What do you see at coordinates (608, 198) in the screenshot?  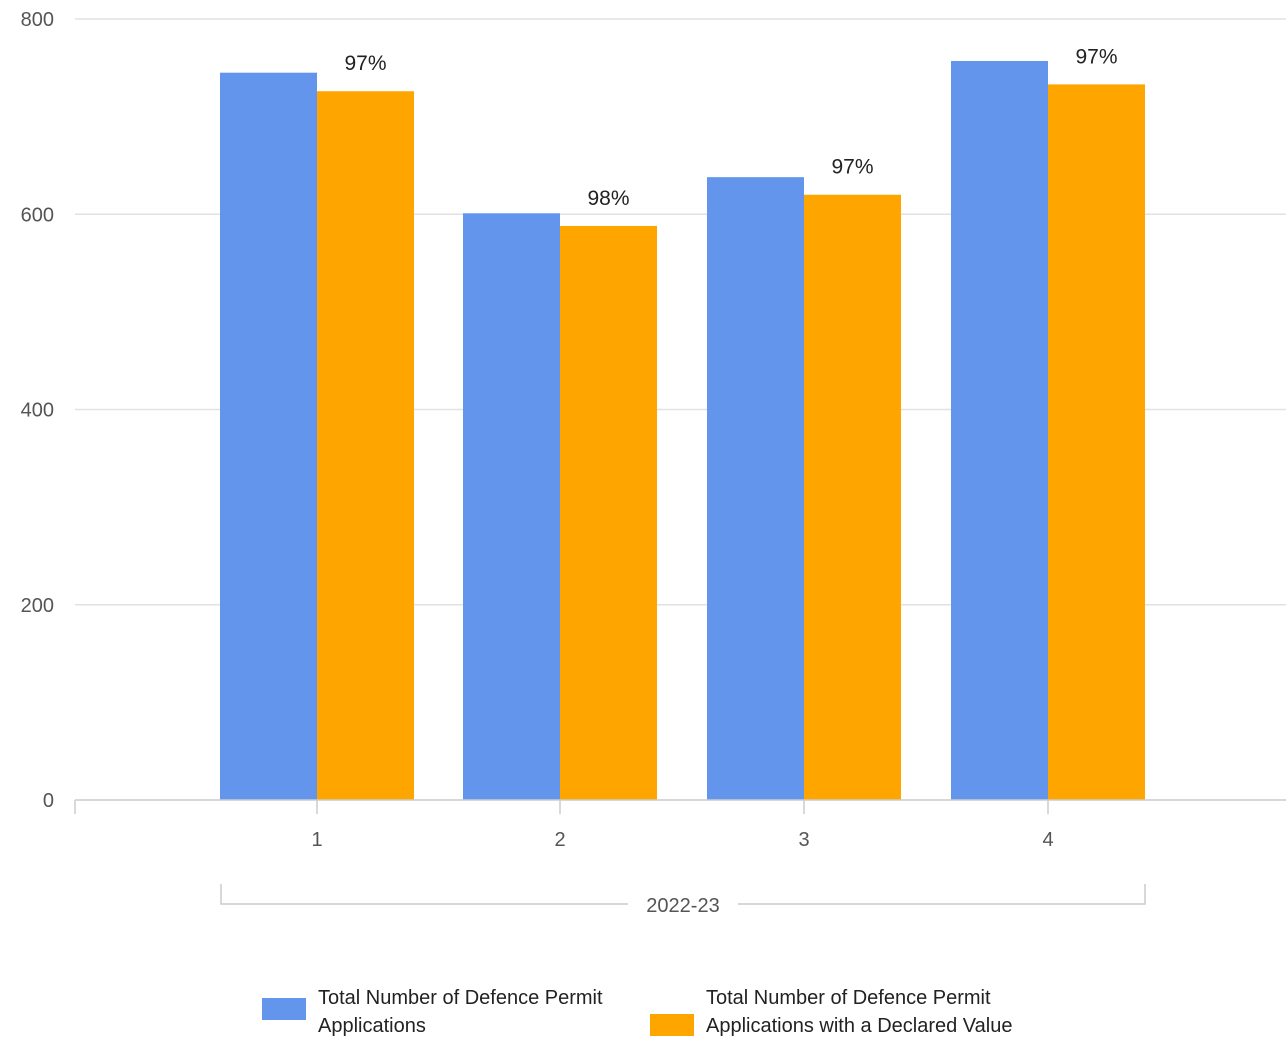 I see `data-label: 98%` at bounding box center [608, 198].